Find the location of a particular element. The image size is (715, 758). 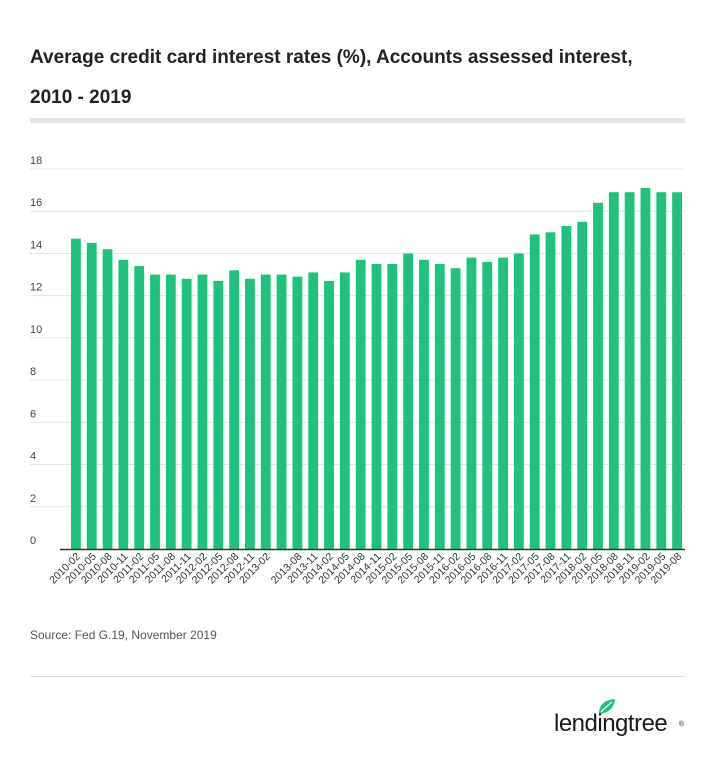

lendingtree-logo: lendingtree ® is located at coordinates (619, 721).